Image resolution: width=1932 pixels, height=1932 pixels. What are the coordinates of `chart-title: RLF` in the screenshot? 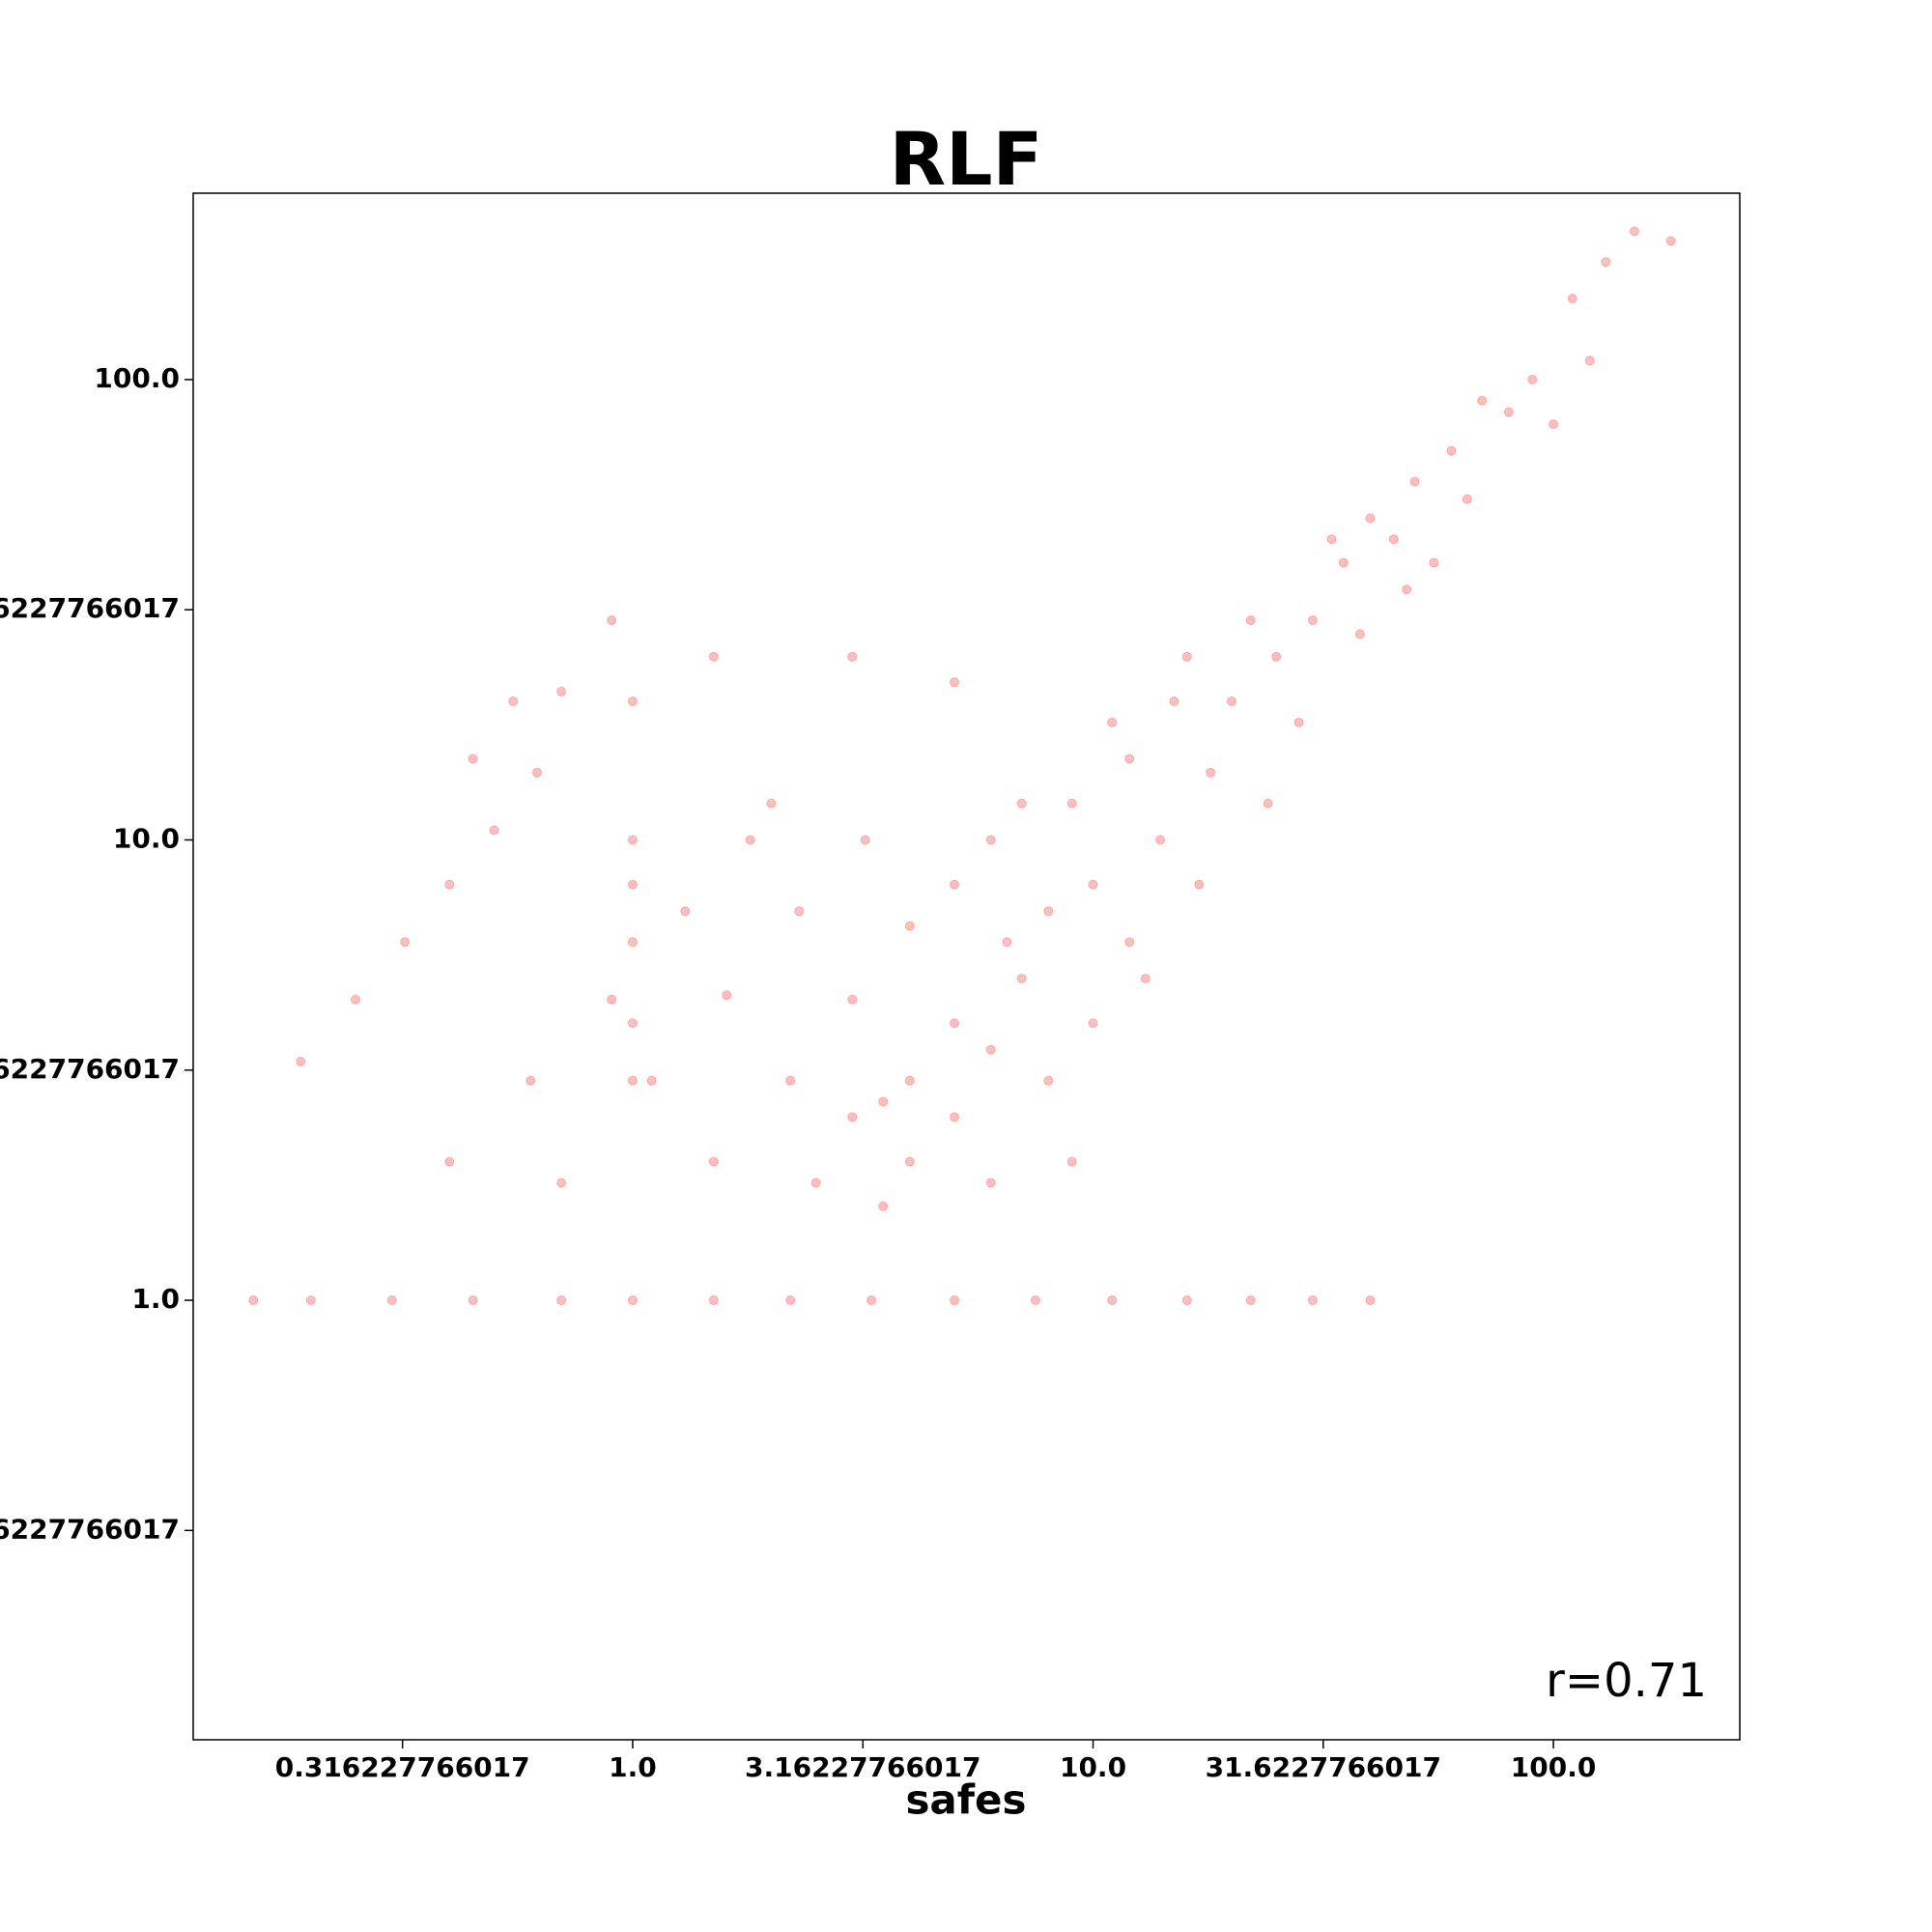 It's located at (966, 159).